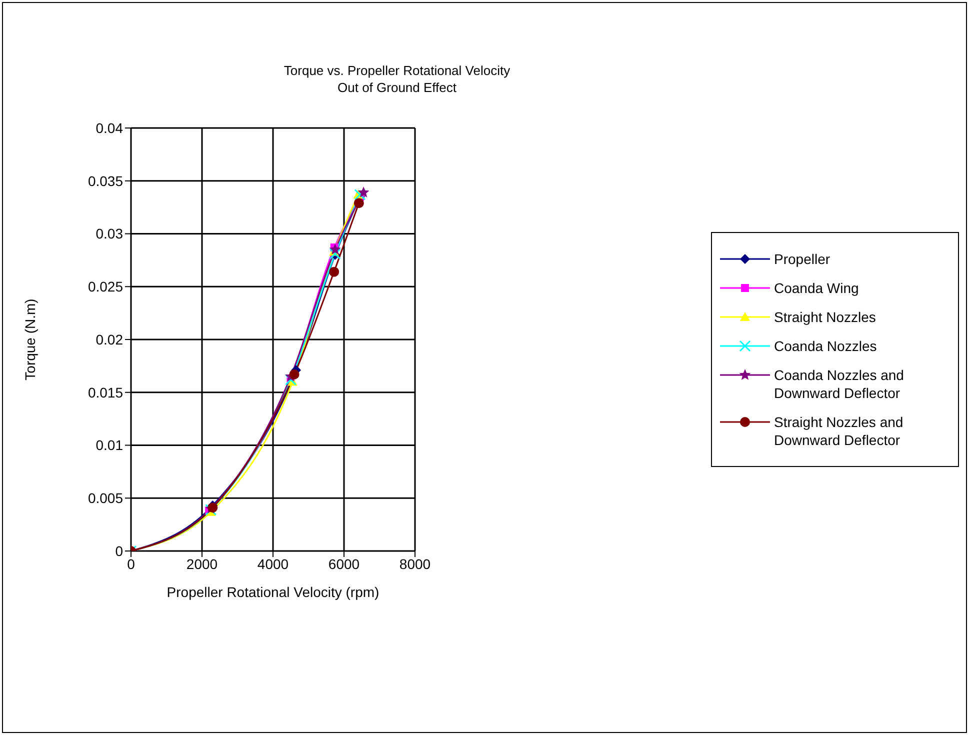 Image resolution: width=969 pixels, height=735 pixels. I want to click on y-tick-label: 0.01, so click(110, 445).